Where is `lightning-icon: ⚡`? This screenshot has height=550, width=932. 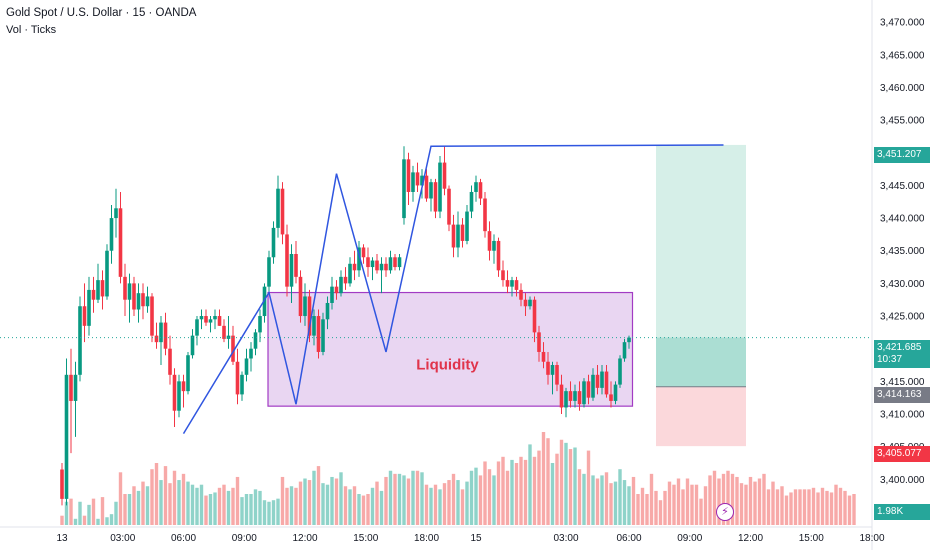
lightning-icon: ⚡ is located at coordinates (725, 512).